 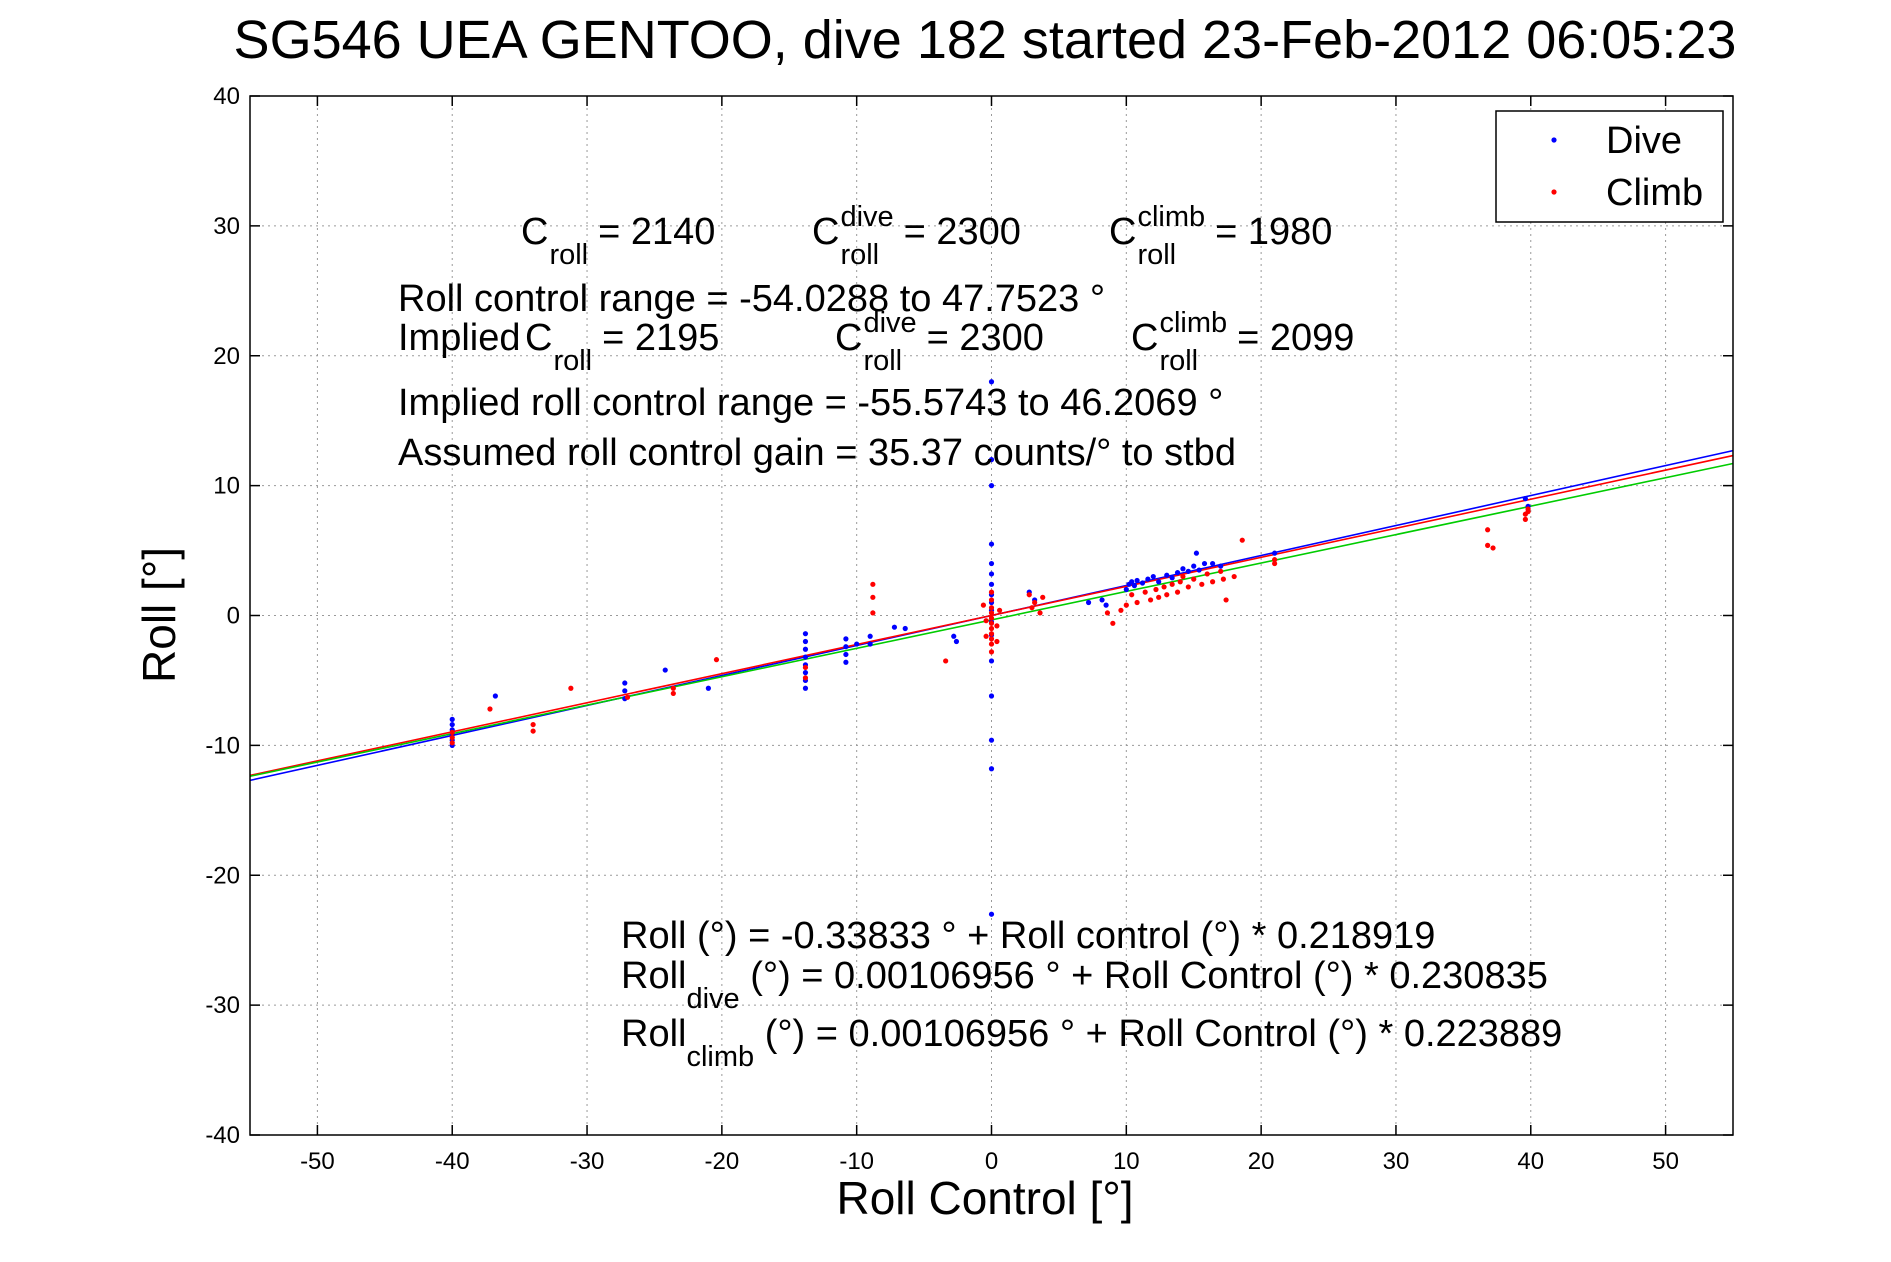 I want to click on c-roll-value: = 2195, so click(x=660, y=338).